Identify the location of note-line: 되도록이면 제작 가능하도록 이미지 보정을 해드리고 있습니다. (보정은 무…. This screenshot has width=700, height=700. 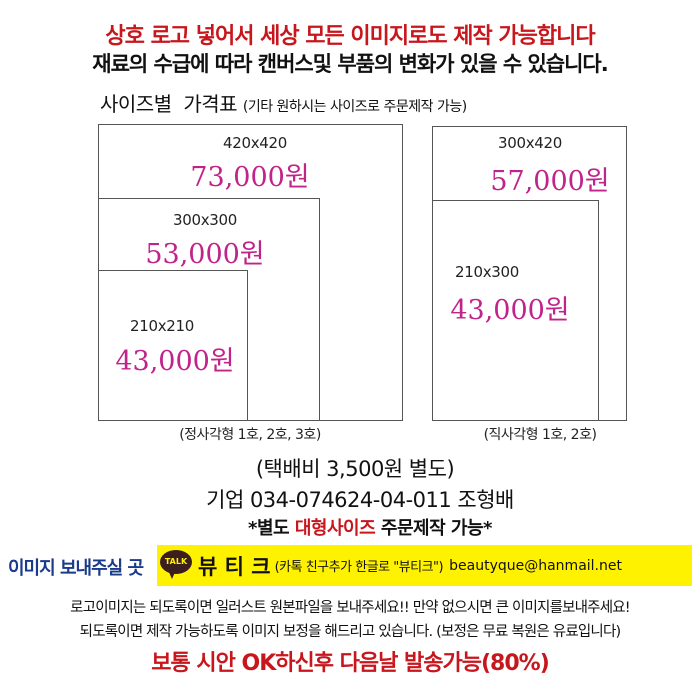
(350, 632).